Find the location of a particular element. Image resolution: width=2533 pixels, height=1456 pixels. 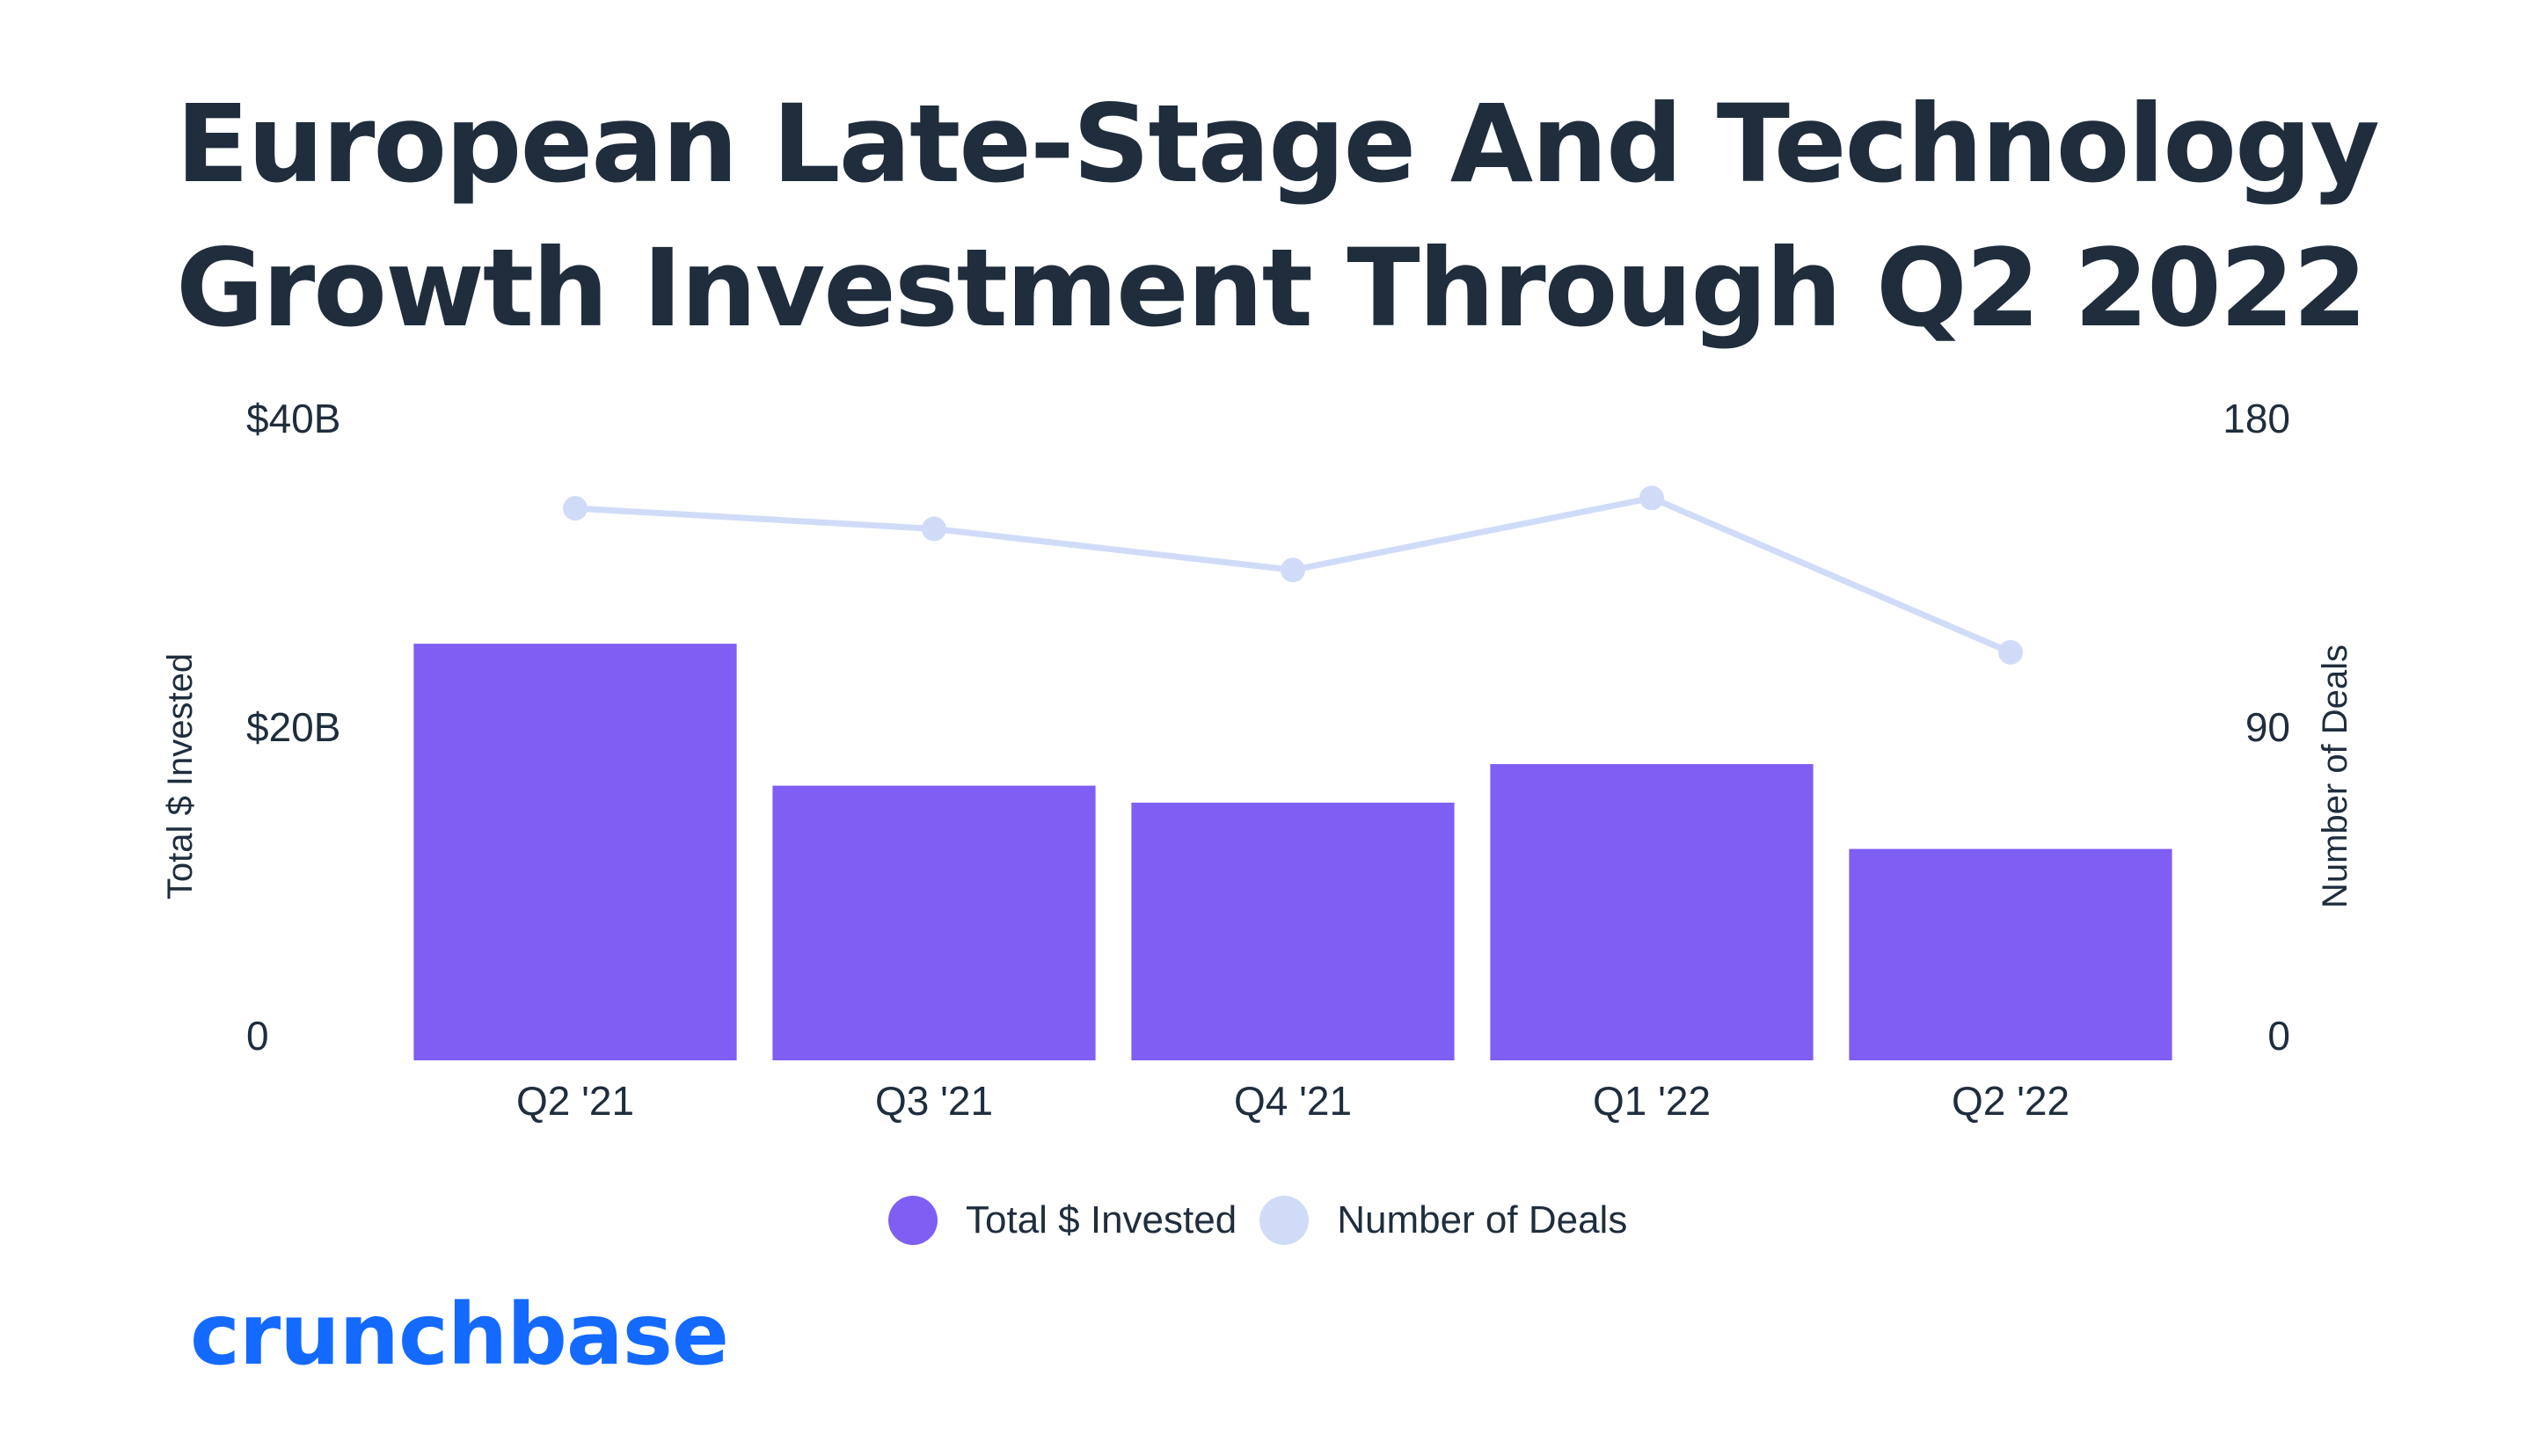

y-axis-right: 0 90 180 is located at coordinates (2257, 727).